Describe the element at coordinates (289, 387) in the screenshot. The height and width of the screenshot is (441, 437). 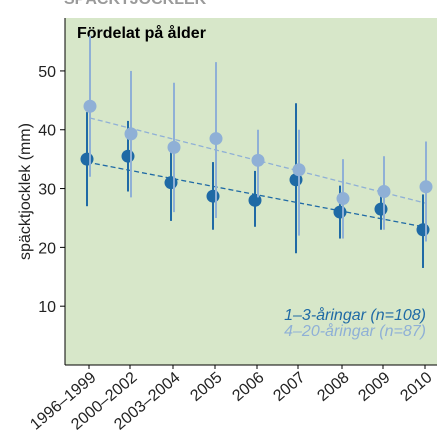
I see `x-tick-label: 2007` at that location.